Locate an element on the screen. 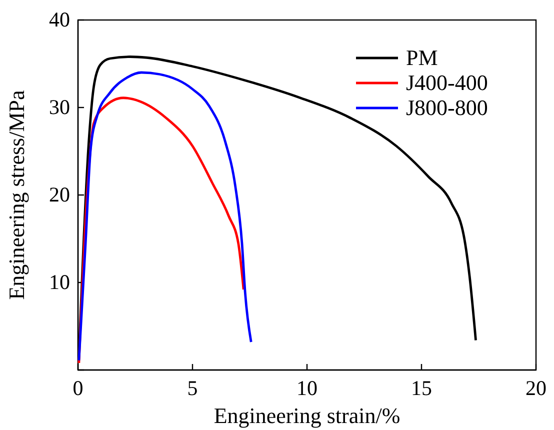 This screenshot has height=430, width=554. x-axis-title: Engineering strain/% is located at coordinates (307, 415).